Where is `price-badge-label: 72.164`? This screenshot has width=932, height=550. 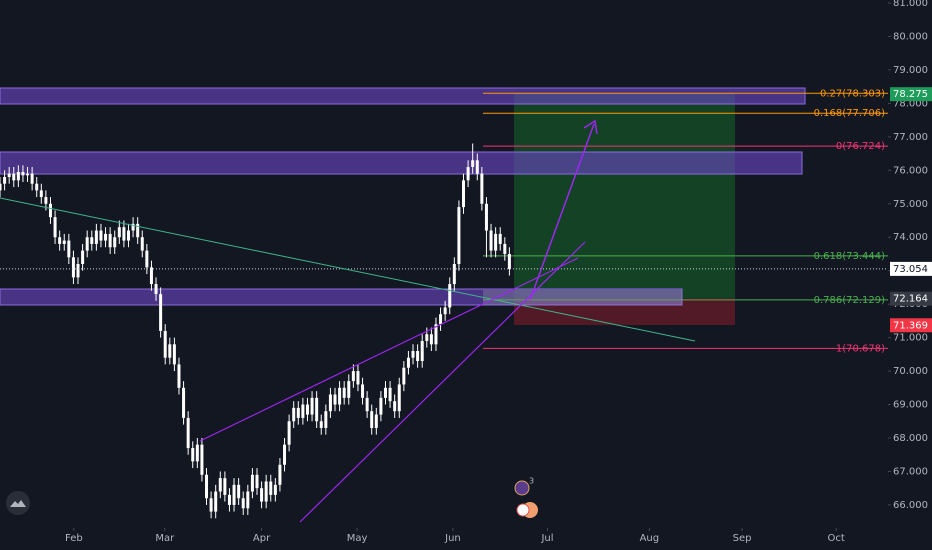
price-badge-label: 72.164 is located at coordinates (910, 299).